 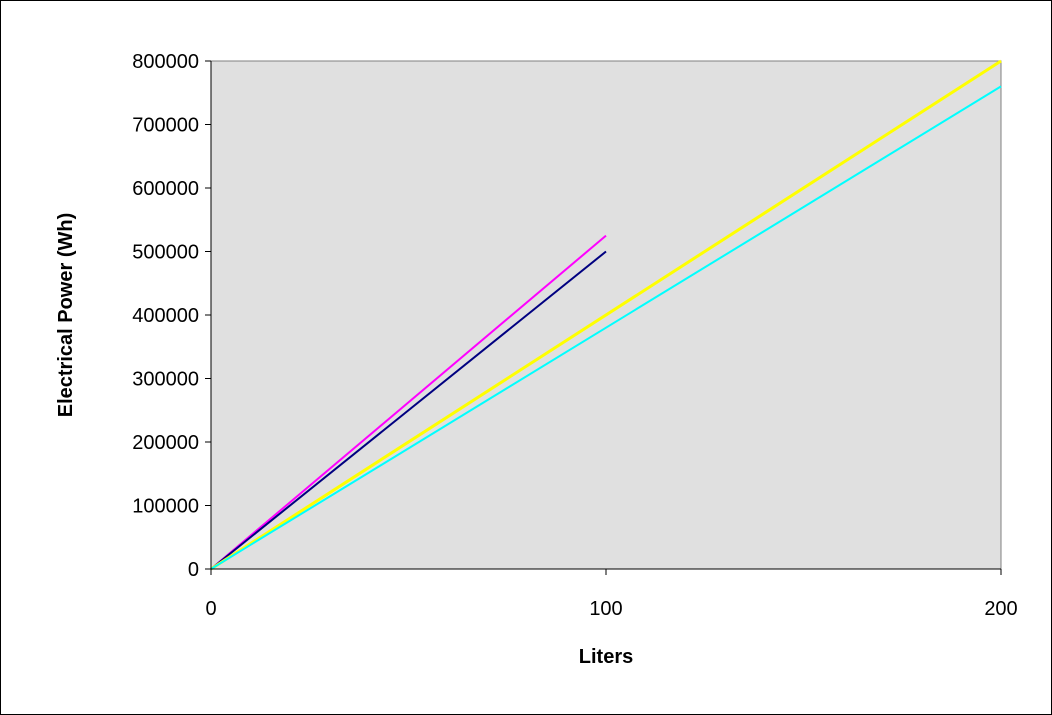 What do you see at coordinates (193, 570) in the screenshot?
I see `y-tick-label: 0` at bounding box center [193, 570].